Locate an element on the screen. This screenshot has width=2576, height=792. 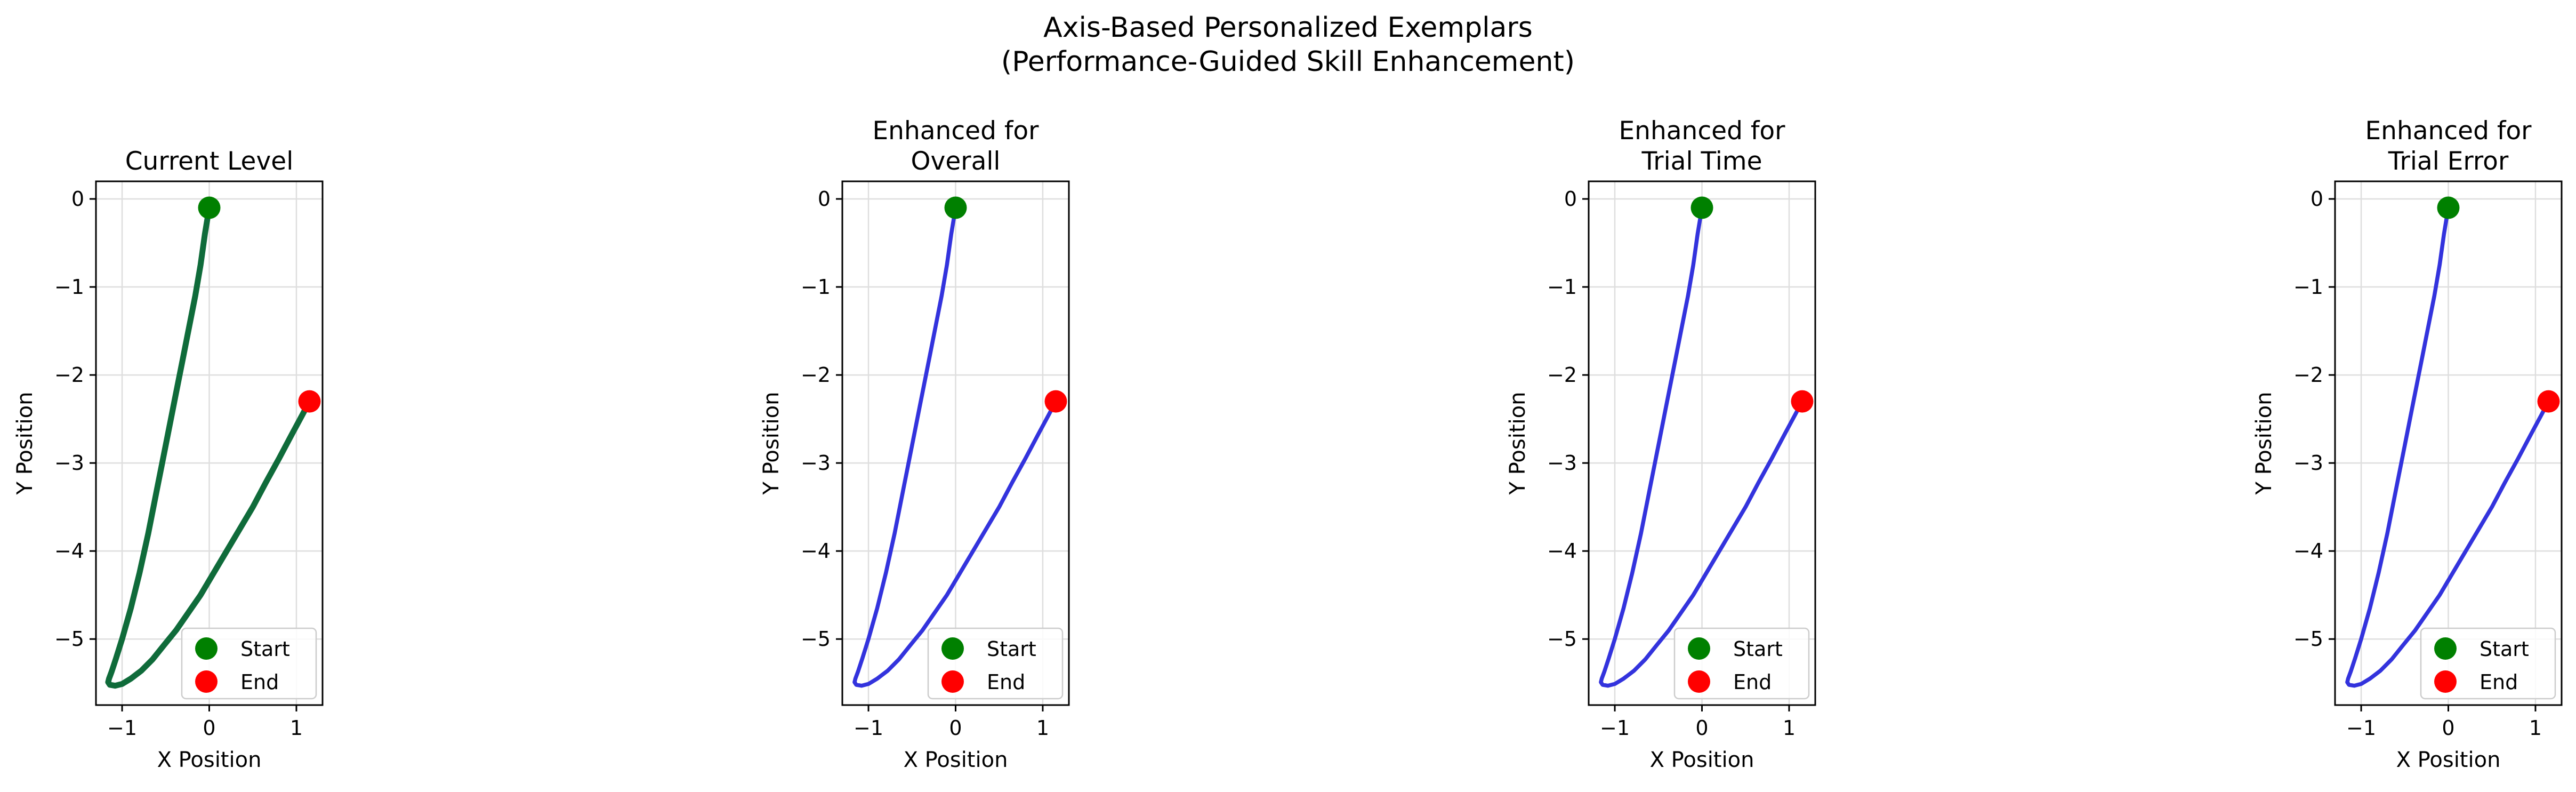
chart-title-line: Trial Error is located at coordinates (2448, 161).